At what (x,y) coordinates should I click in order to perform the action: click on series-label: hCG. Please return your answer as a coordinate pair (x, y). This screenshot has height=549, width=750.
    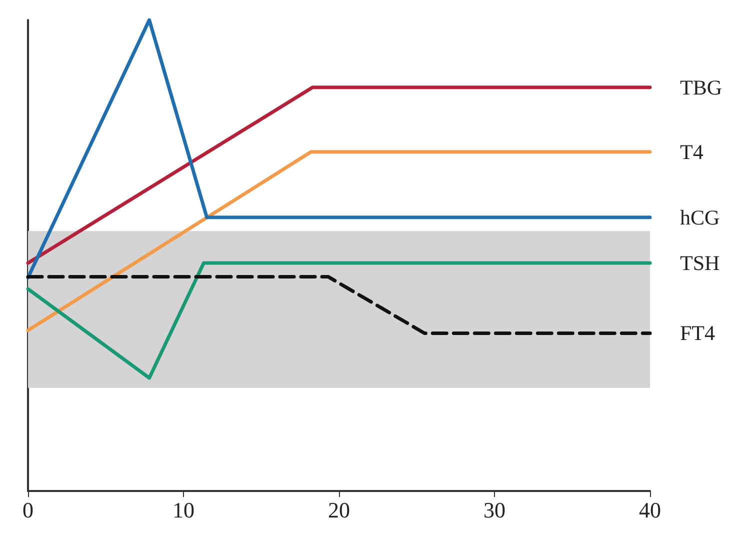
    Looking at the image, I should click on (700, 217).